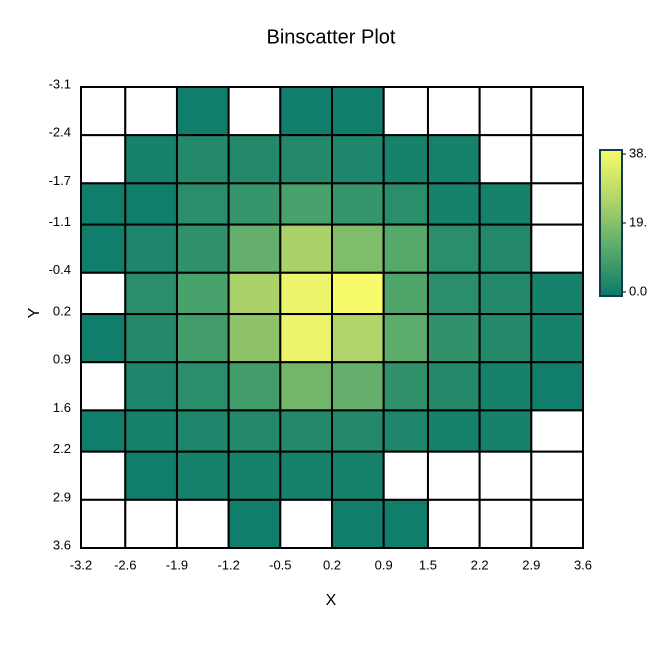 The height and width of the screenshot is (671, 666). Describe the element at coordinates (60, 269) in the screenshot. I see `y-tick-label: -0.4` at that location.